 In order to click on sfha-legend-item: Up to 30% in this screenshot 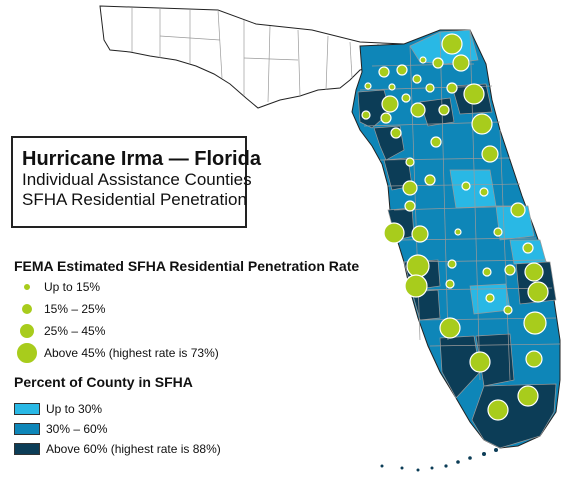, I will do `click(58, 409)`.